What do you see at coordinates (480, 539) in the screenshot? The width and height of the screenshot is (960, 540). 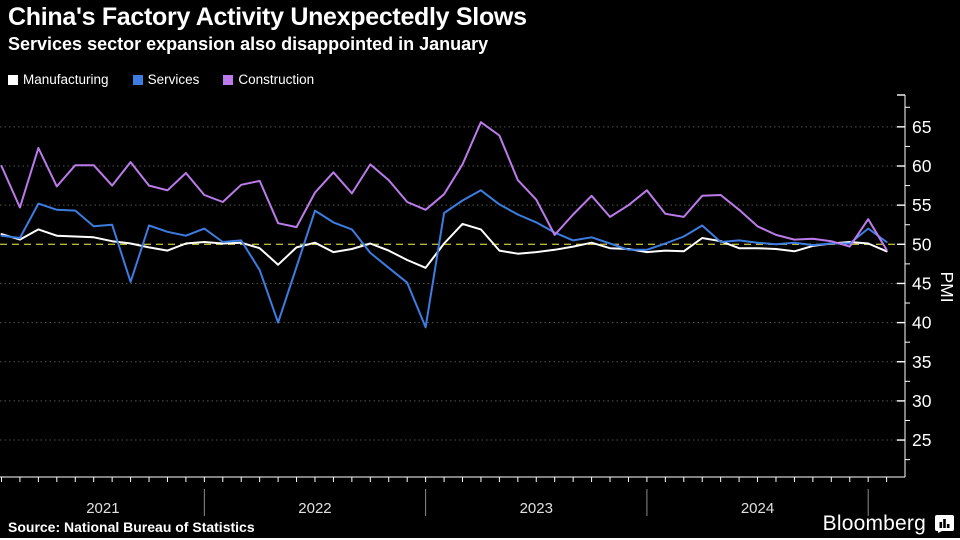 I see `bottom-divider` at bounding box center [480, 539].